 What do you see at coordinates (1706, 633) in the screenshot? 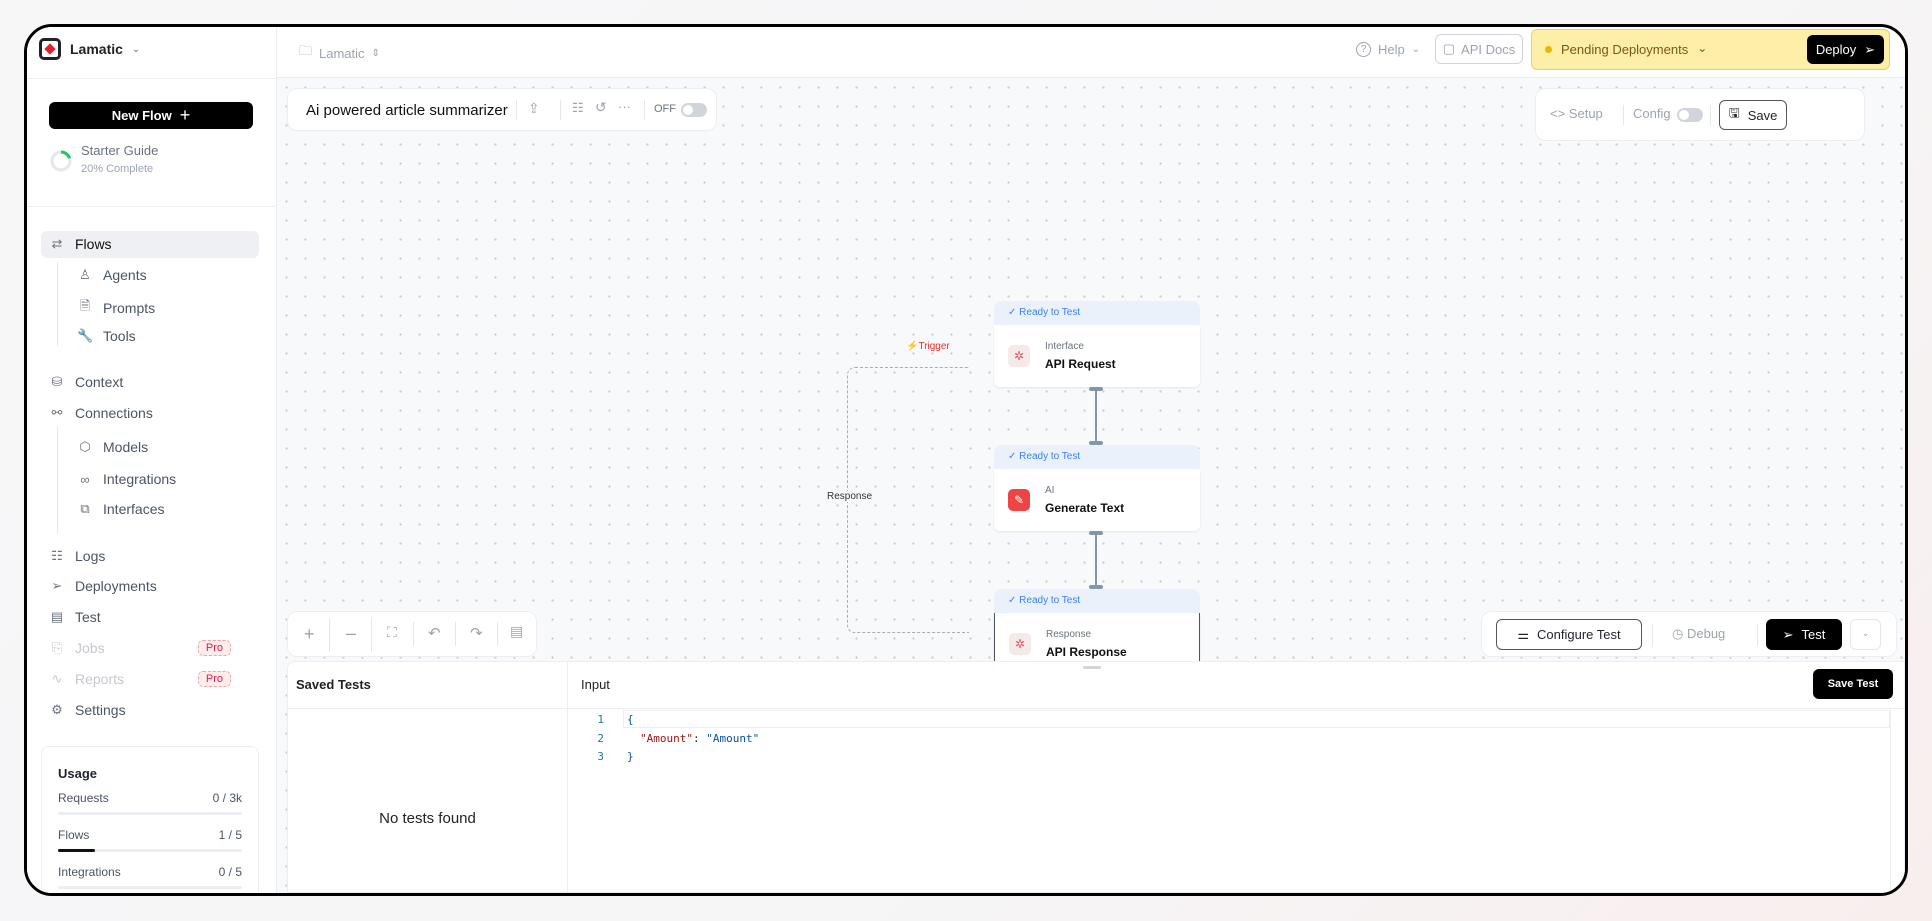
I see `debug-label: Debug` at bounding box center [1706, 633].